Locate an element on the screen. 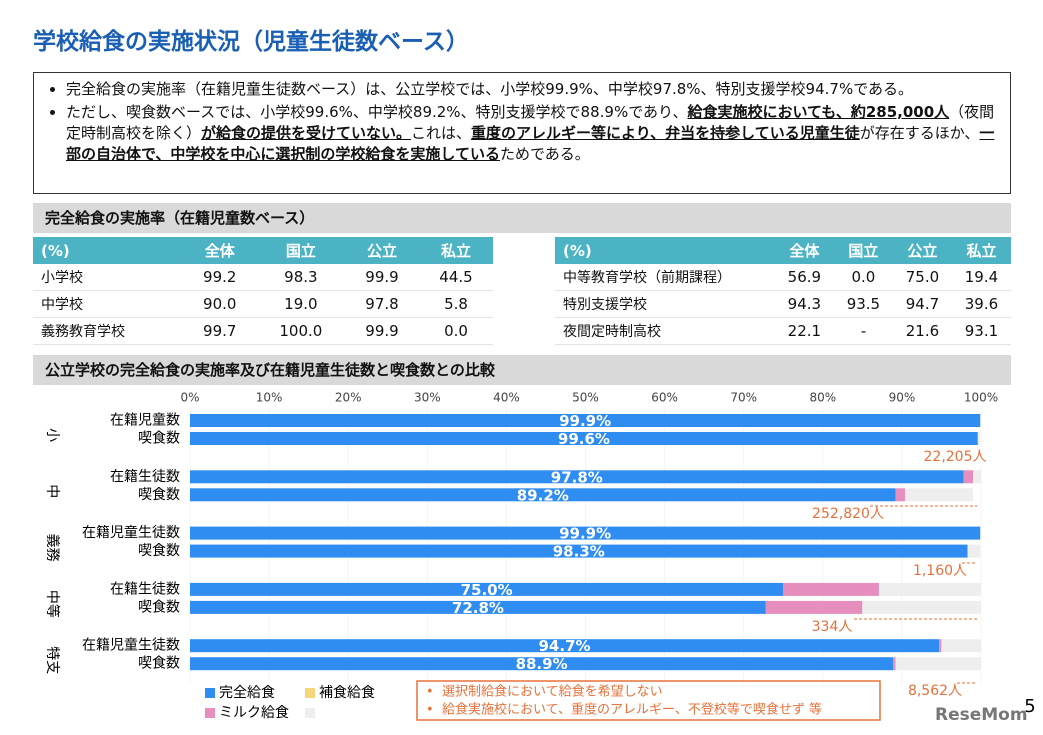 The height and width of the screenshot is (735, 1043). annotation: 8,562人 is located at coordinates (935, 691).